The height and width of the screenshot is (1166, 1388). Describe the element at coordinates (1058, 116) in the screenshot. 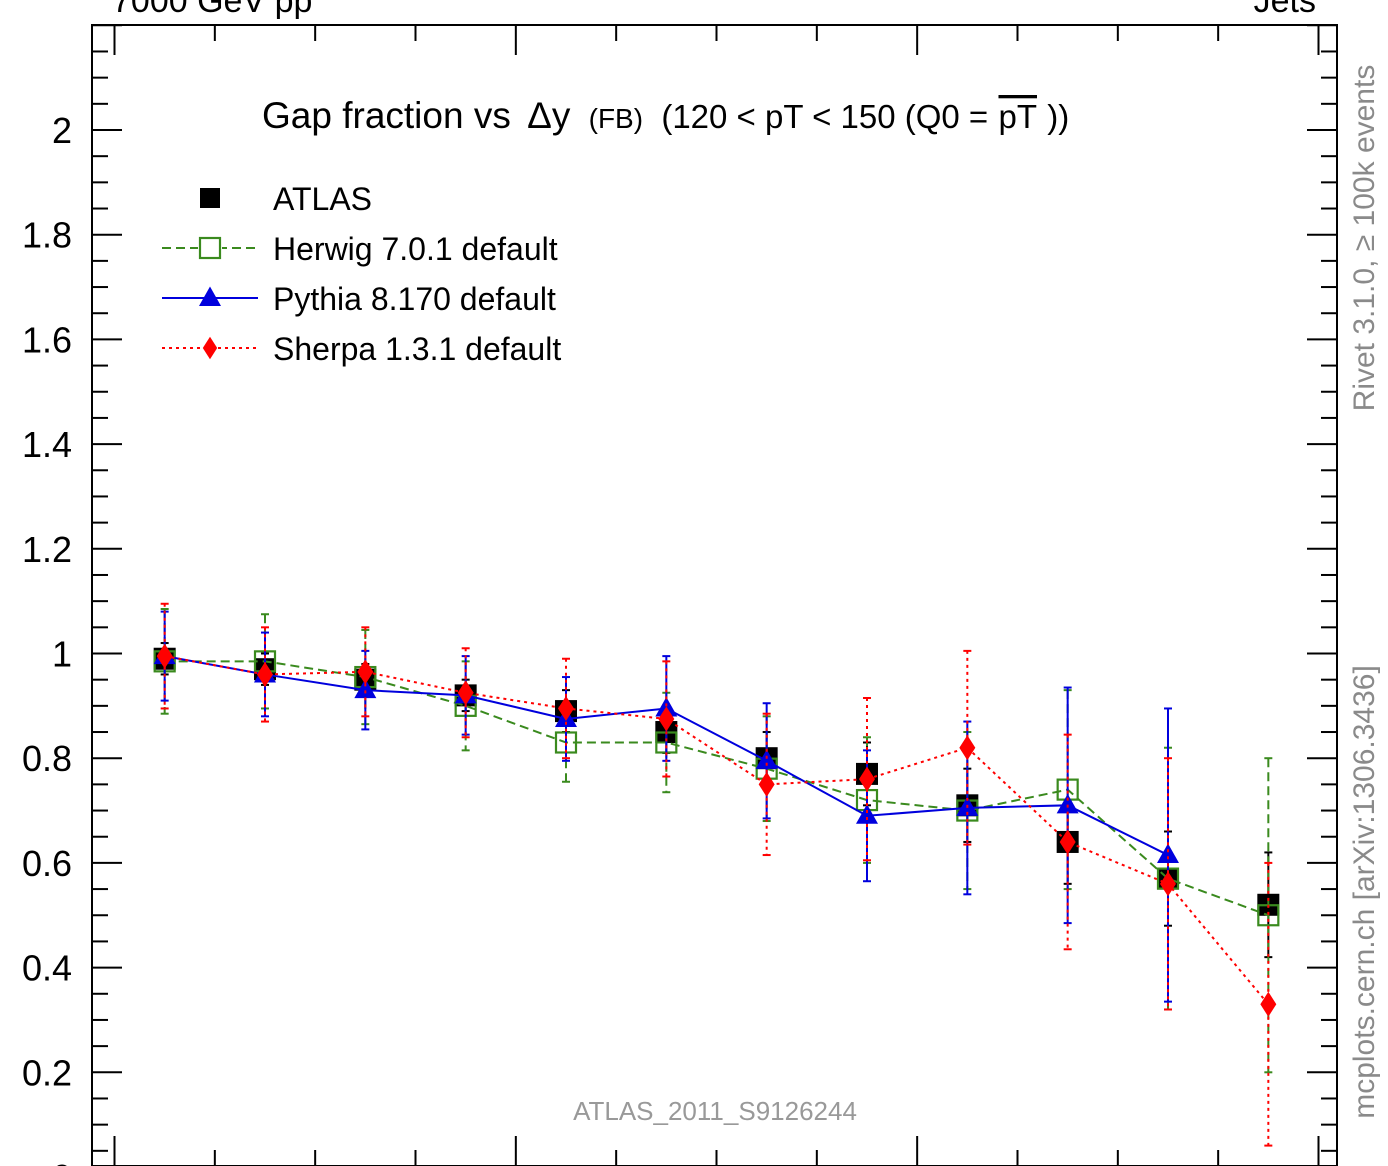

I see `chart-title-close: ))` at that location.